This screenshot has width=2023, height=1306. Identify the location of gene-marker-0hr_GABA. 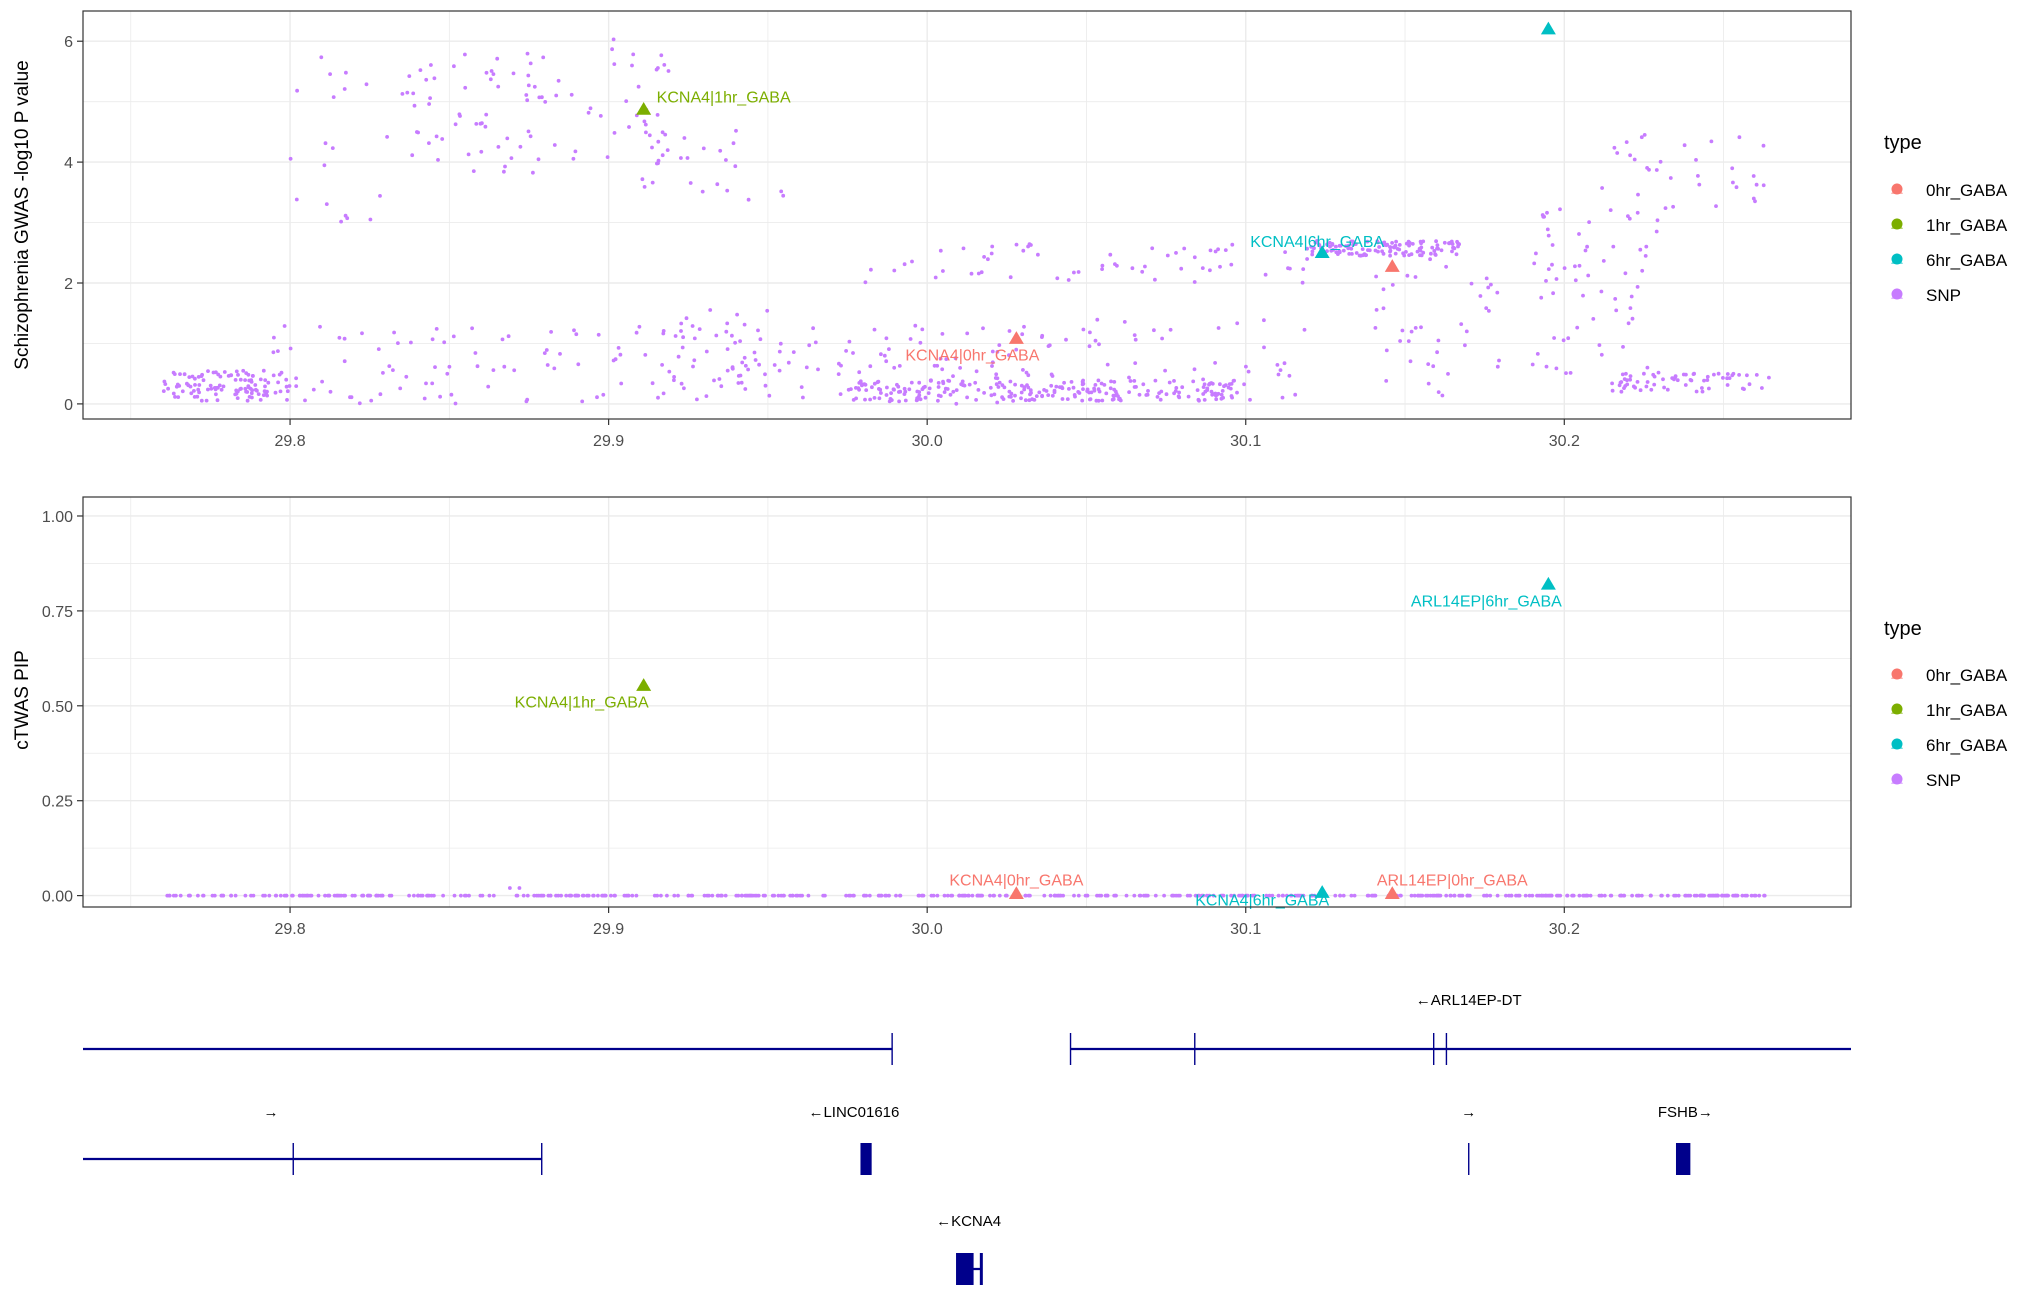
(1392, 265).